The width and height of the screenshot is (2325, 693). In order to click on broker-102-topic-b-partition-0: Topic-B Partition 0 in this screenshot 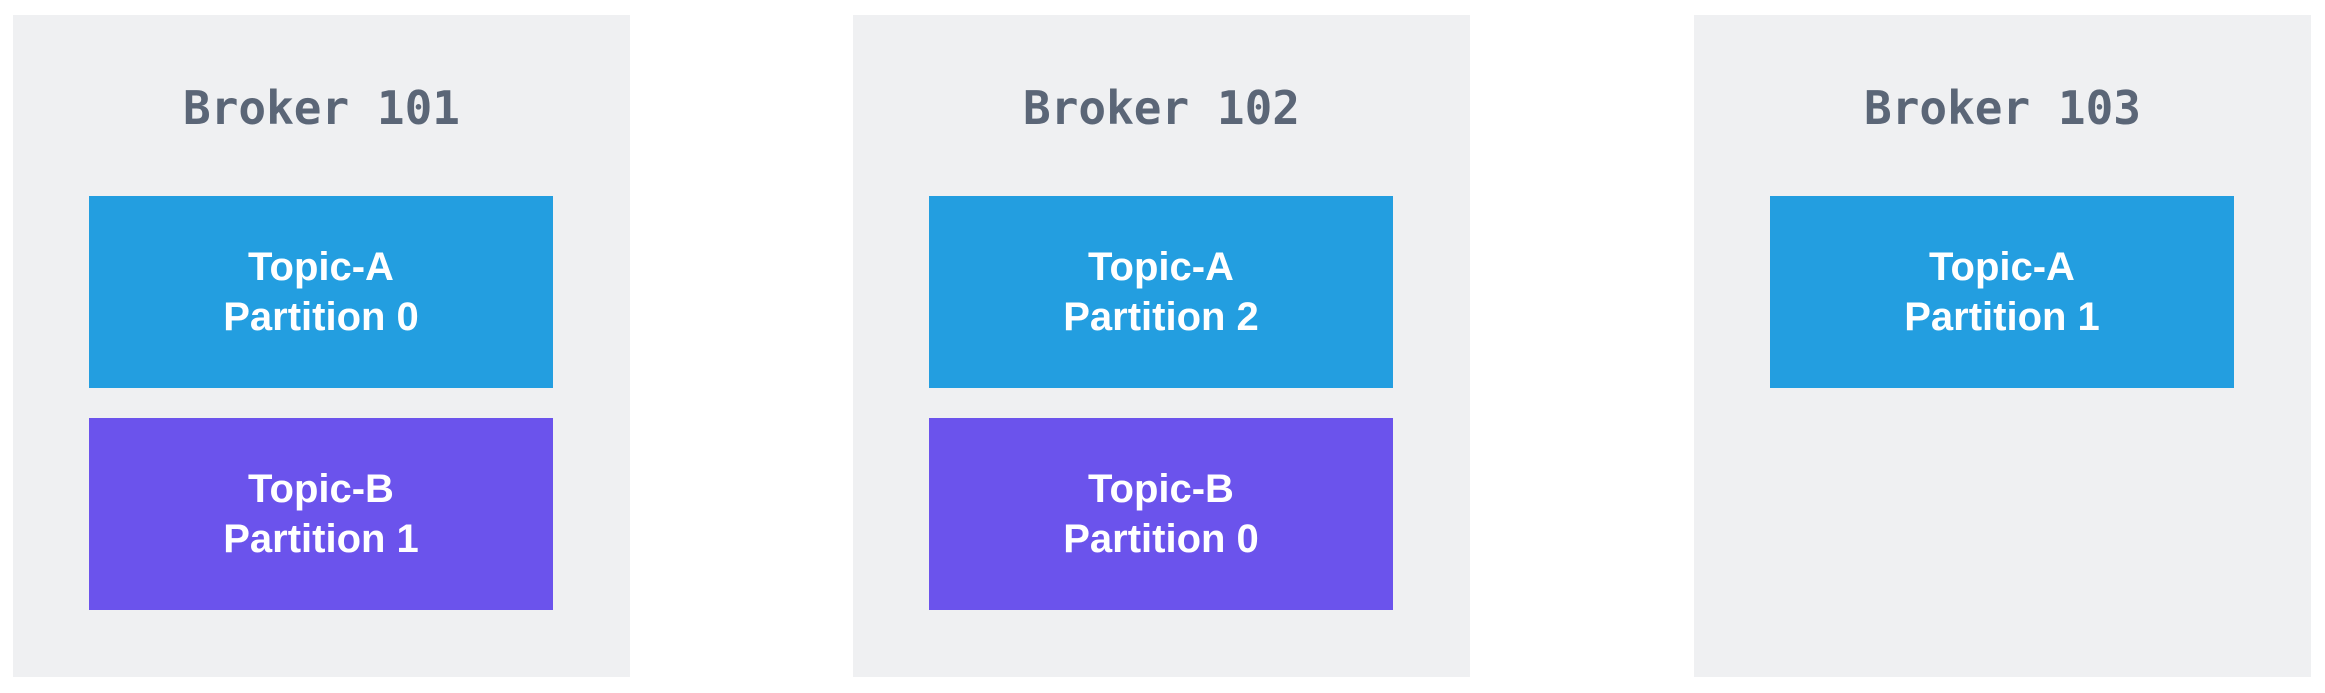, I will do `click(1161, 514)`.